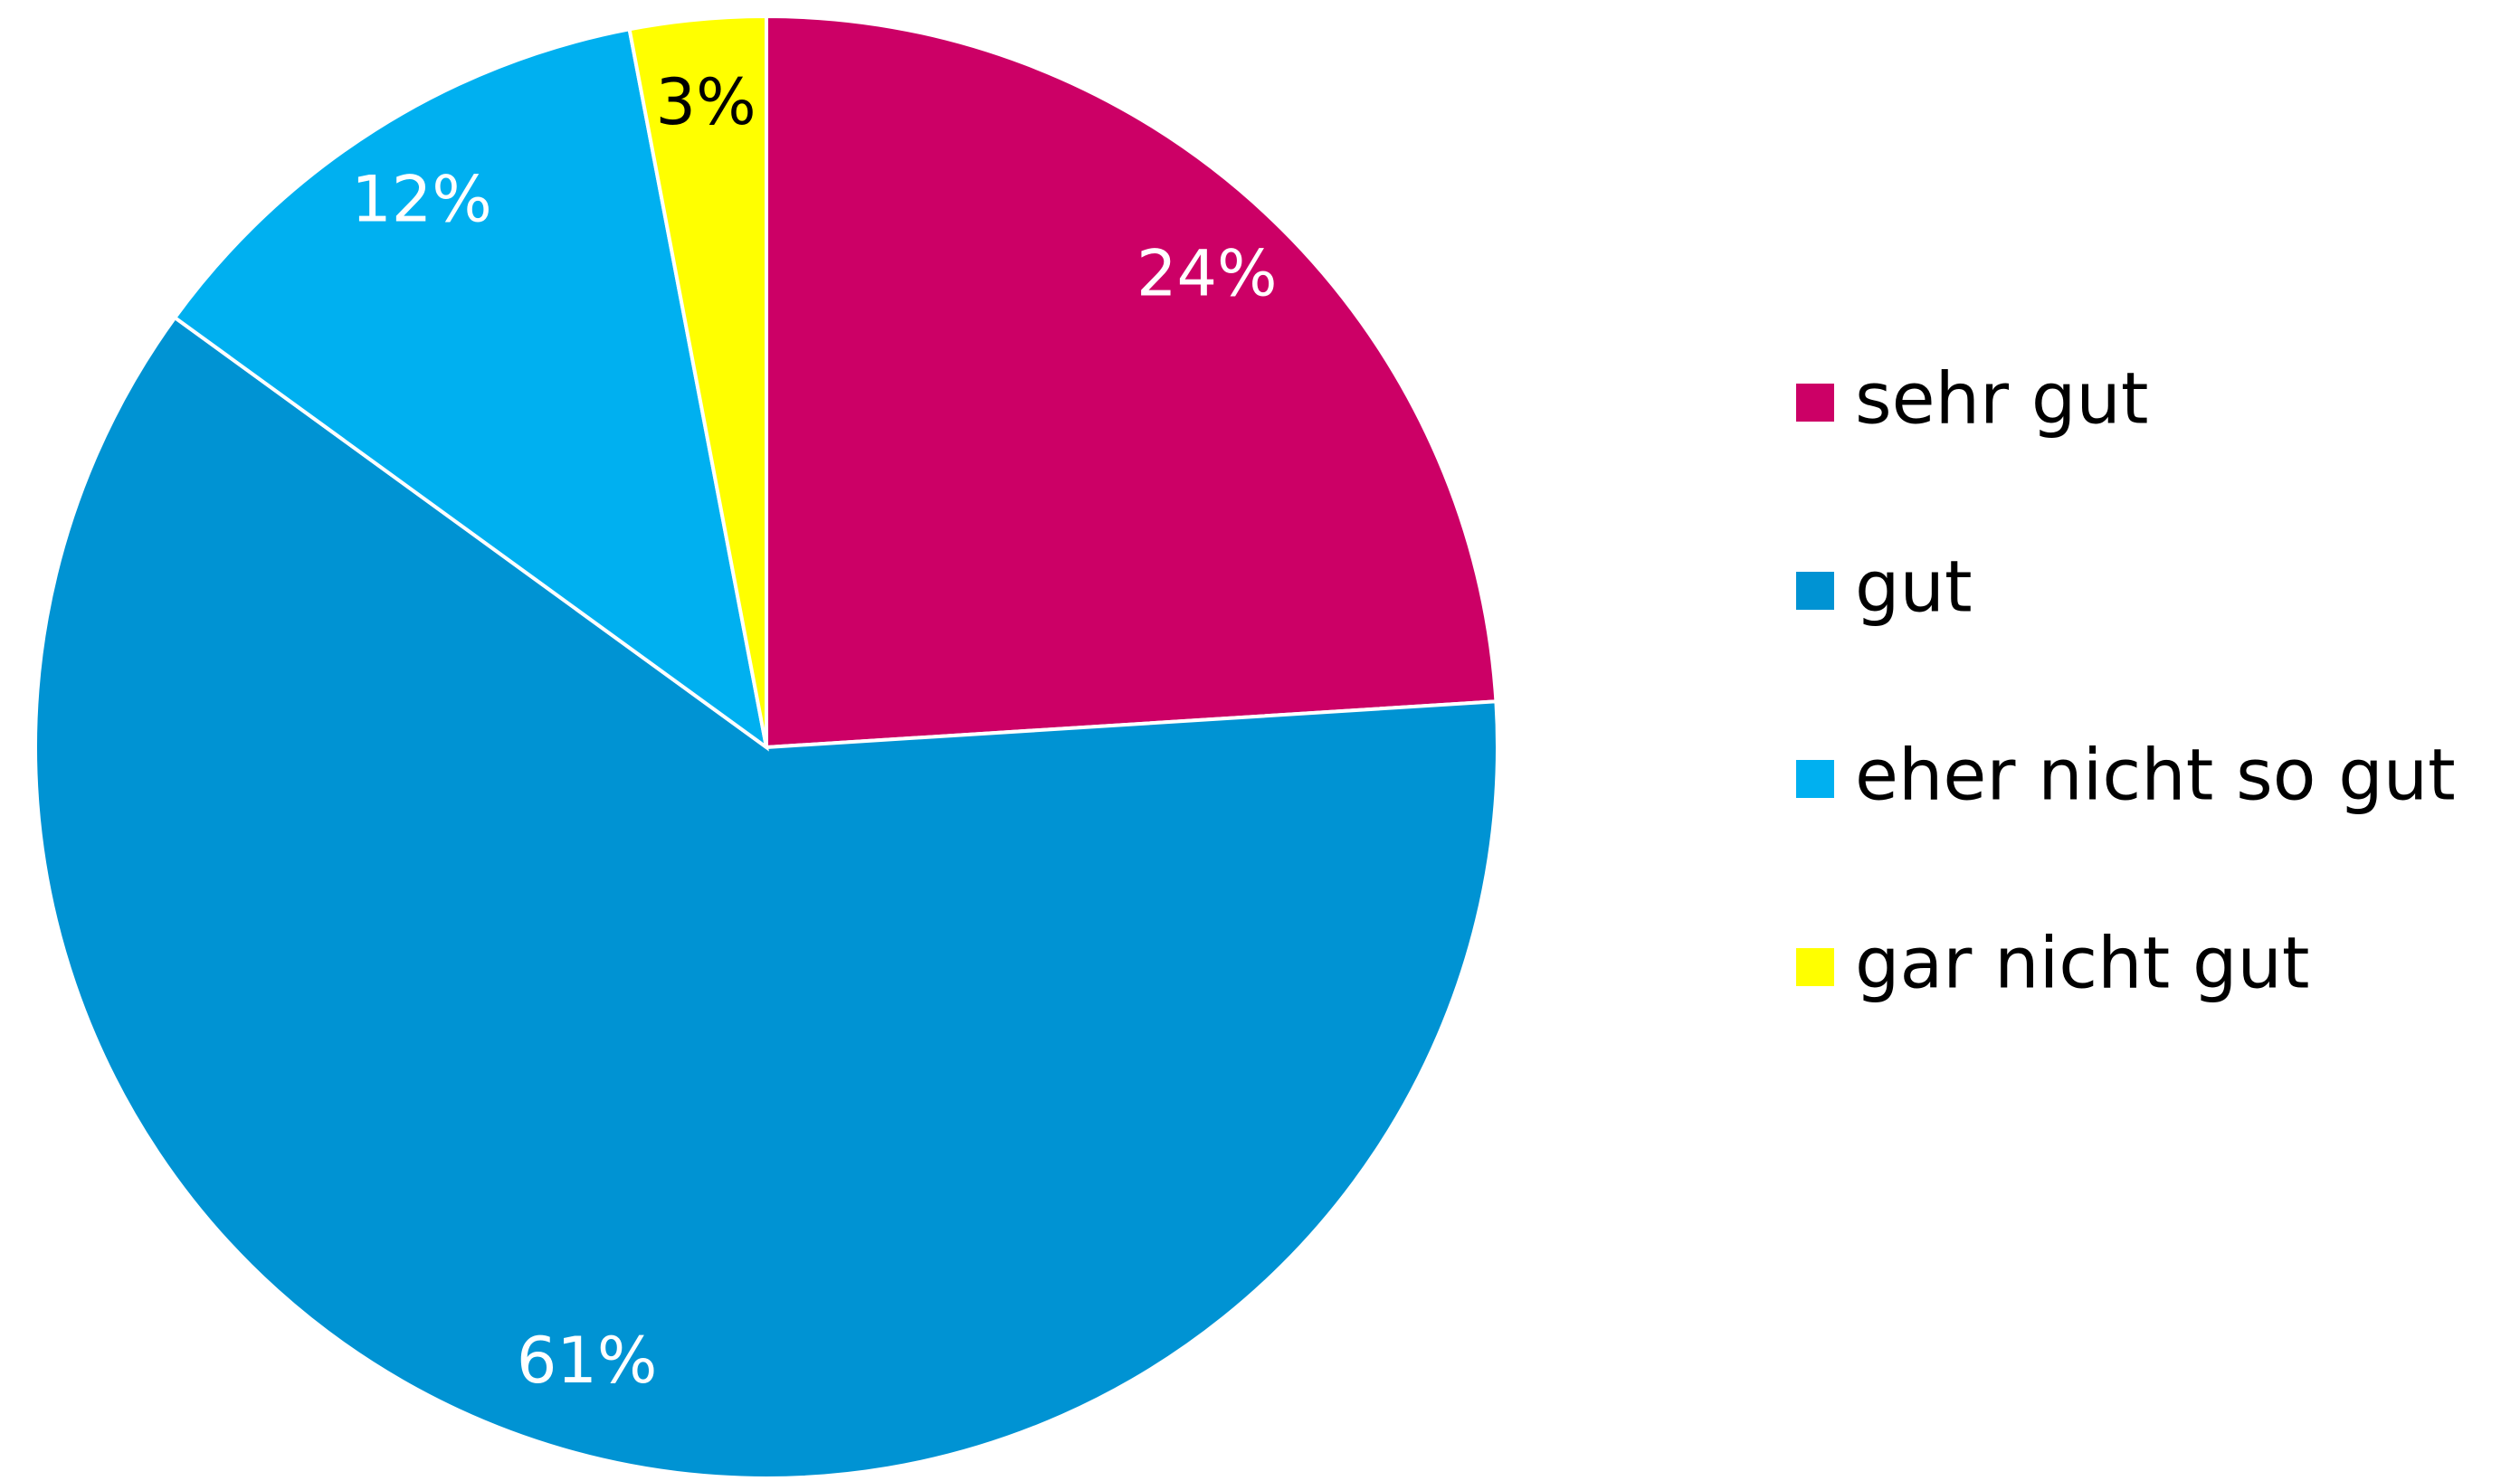 This screenshot has height=1481, width=2520. What do you see at coordinates (2082, 963) in the screenshot?
I see `legend-label: gar nicht gut` at bounding box center [2082, 963].